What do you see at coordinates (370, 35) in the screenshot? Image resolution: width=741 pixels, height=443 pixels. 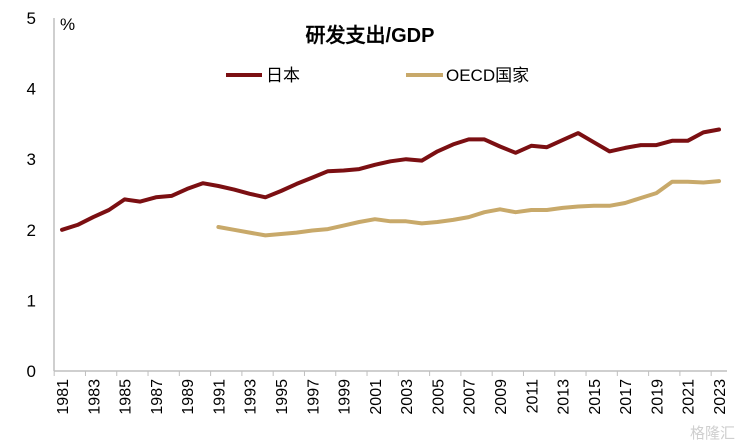 I see `chart-title: 研发支出/GDP` at bounding box center [370, 35].